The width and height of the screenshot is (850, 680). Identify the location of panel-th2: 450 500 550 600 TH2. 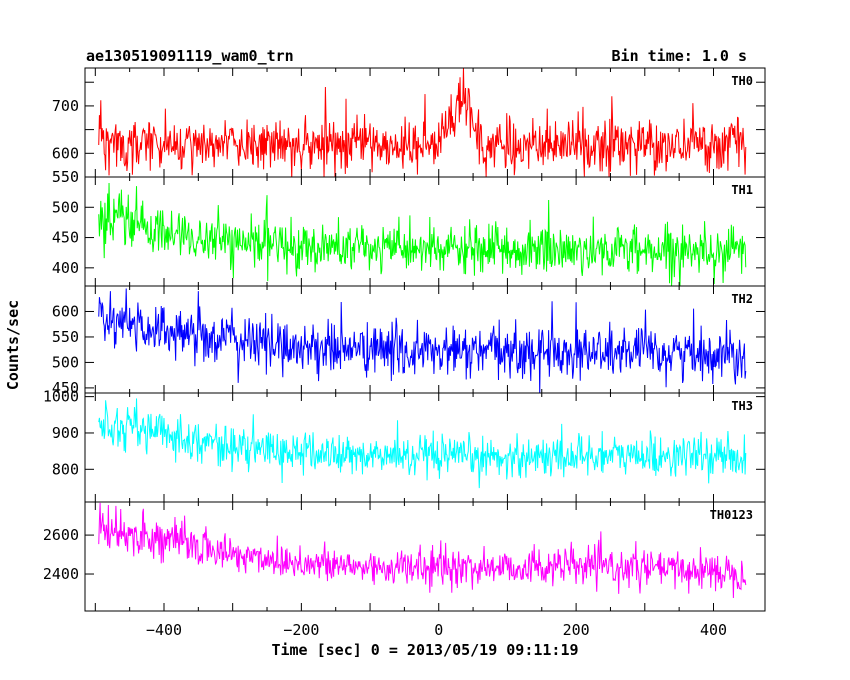
(409, 341).